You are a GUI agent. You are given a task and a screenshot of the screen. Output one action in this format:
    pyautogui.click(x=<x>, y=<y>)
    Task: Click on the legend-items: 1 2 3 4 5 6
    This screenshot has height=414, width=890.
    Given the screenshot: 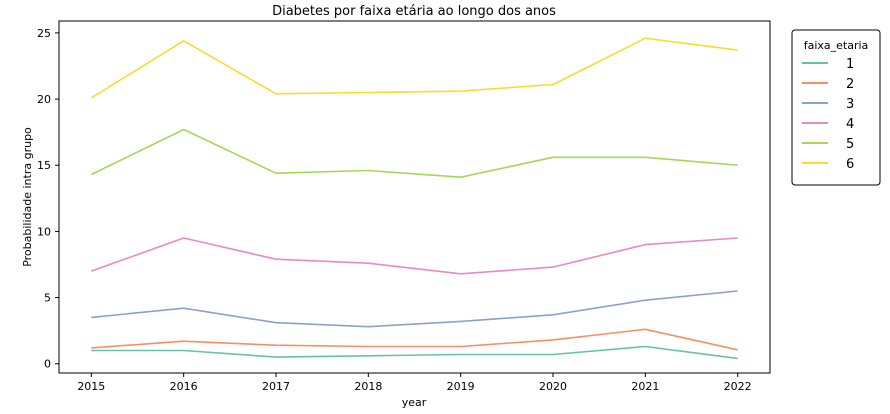 What is the action you would take?
    pyautogui.click(x=828, y=114)
    